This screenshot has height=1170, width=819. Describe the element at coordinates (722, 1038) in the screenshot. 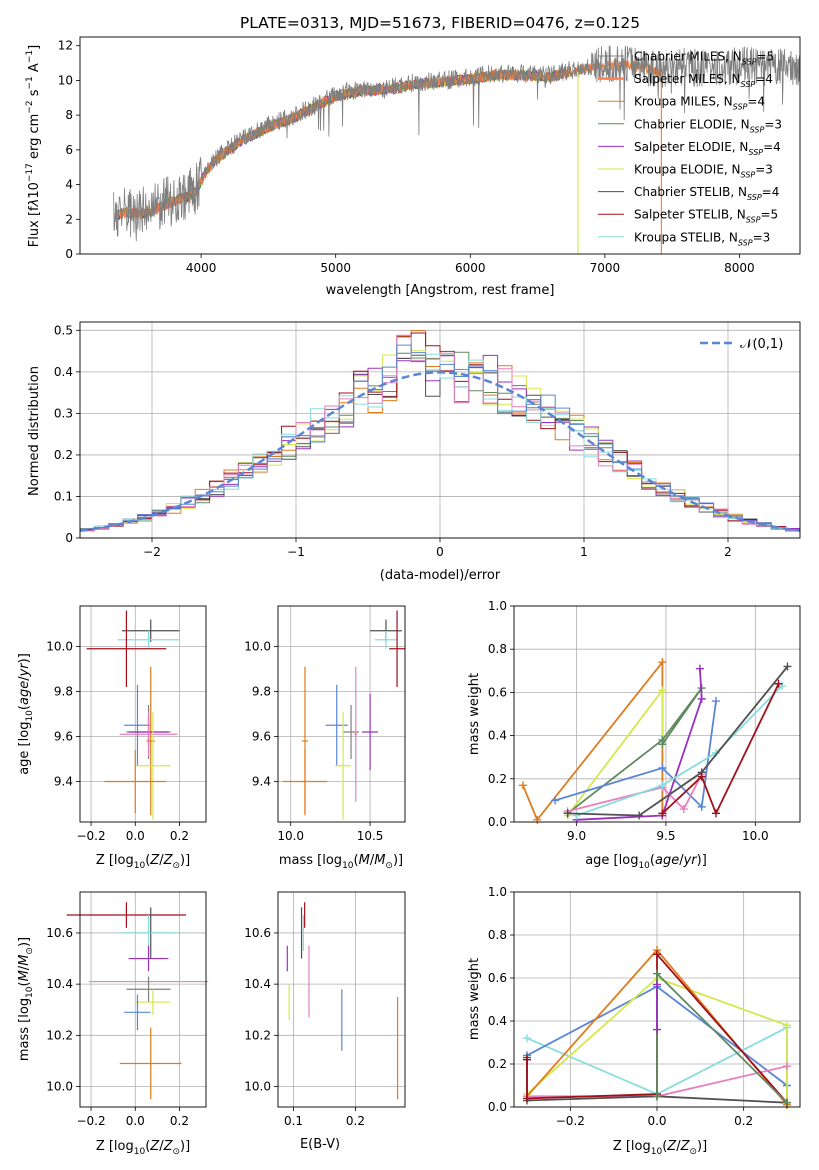

I see `series-chabrier_elodie` at that location.